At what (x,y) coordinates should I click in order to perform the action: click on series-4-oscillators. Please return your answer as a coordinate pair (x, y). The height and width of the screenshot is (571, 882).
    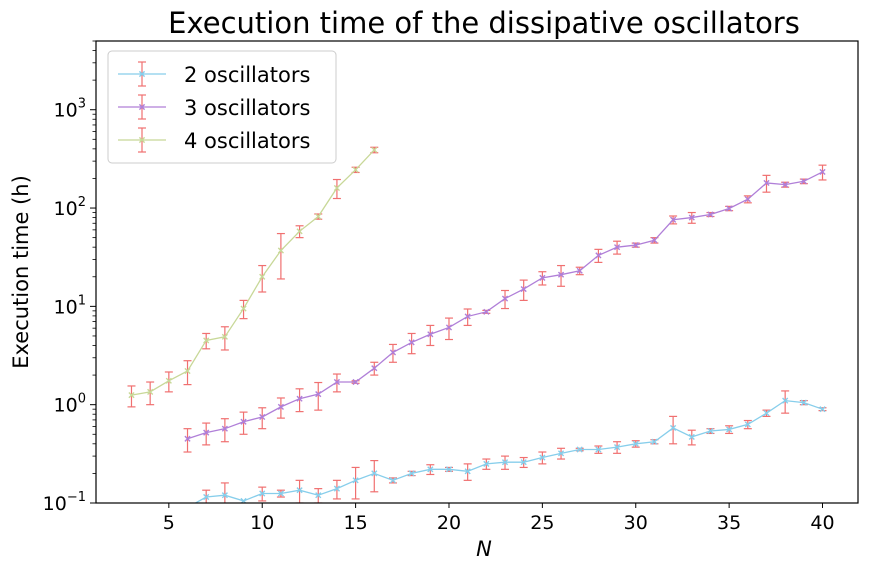
    Looking at the image, I should click on (253, 277).